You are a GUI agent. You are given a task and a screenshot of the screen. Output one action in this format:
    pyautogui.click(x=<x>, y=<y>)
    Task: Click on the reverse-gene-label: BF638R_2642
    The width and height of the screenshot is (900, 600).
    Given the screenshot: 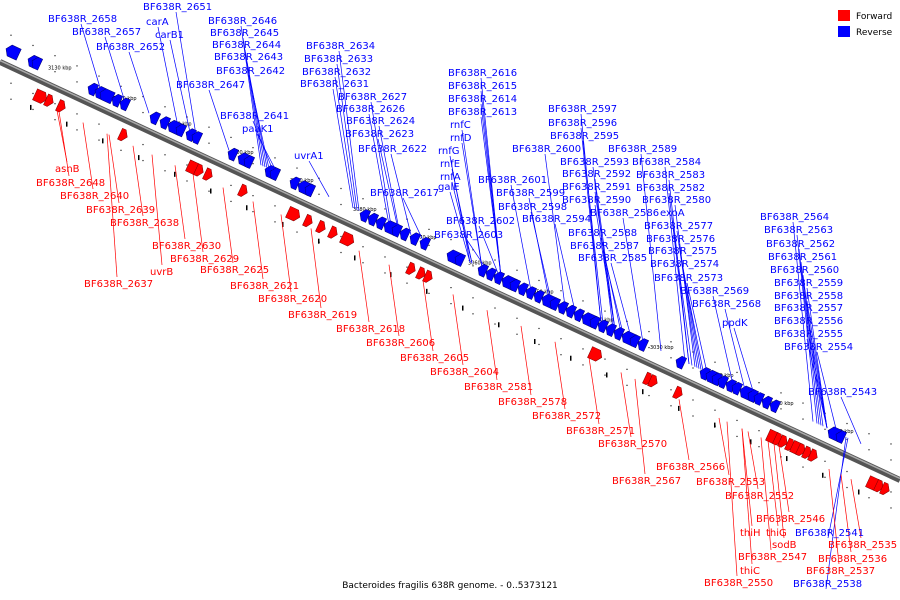 What is the action you would take?
    pyautogui.click(x=250, y=71)
    